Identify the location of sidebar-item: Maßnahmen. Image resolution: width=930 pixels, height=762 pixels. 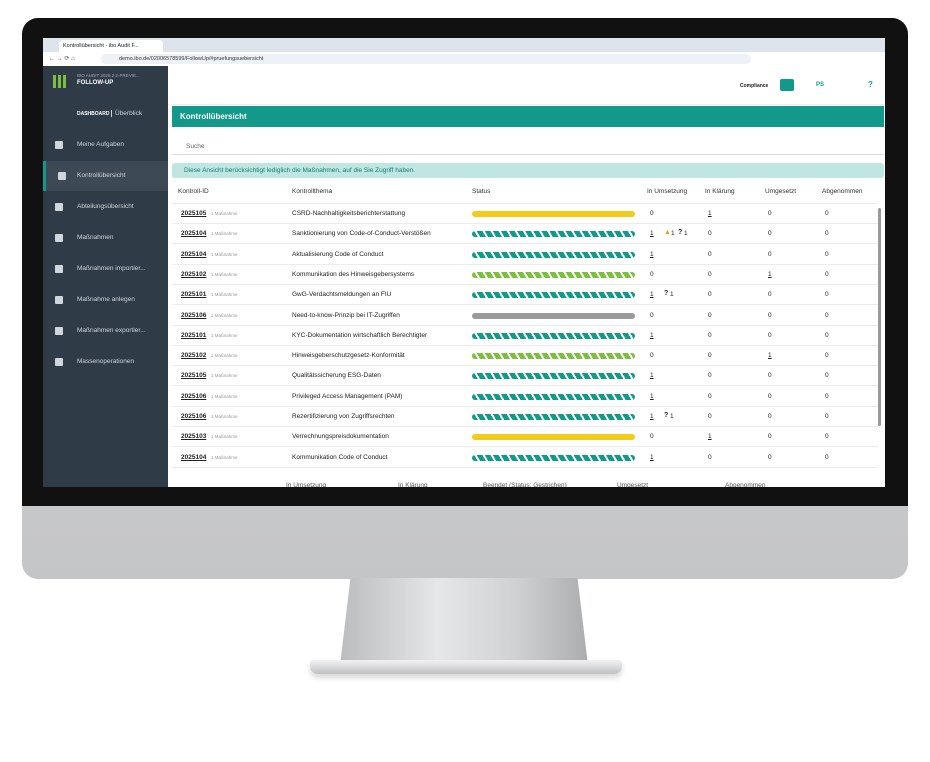
(105, 238).